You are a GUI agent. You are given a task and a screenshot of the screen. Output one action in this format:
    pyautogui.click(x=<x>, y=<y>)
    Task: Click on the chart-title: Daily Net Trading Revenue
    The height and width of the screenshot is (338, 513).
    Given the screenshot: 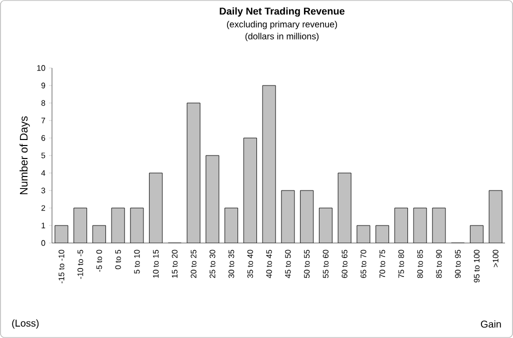 What is the action you would take?
    pyautogui.click(x=282, y=12)
    